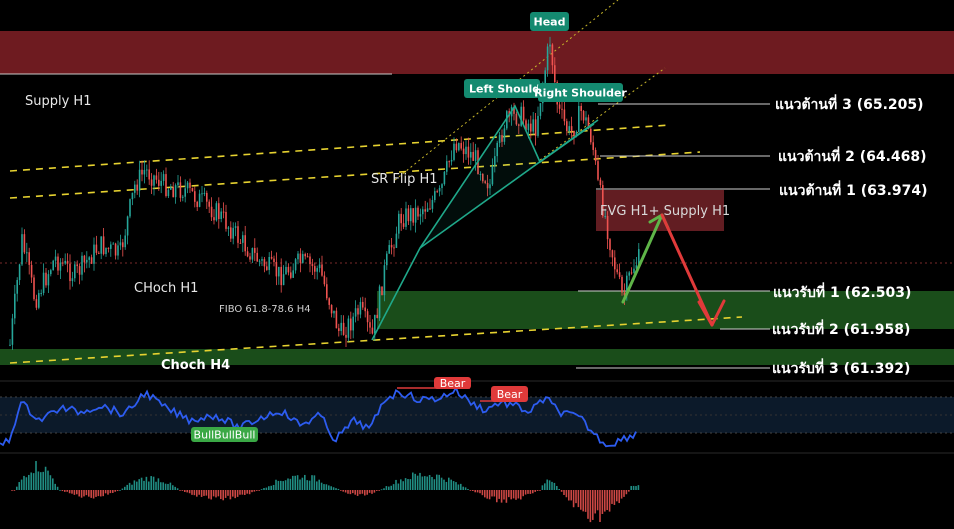  What do you see at coordinates (580, 92) in the screenshot?
I see `right-shoulder-badge: Right Shoulder` at bounding box center [580, 92].